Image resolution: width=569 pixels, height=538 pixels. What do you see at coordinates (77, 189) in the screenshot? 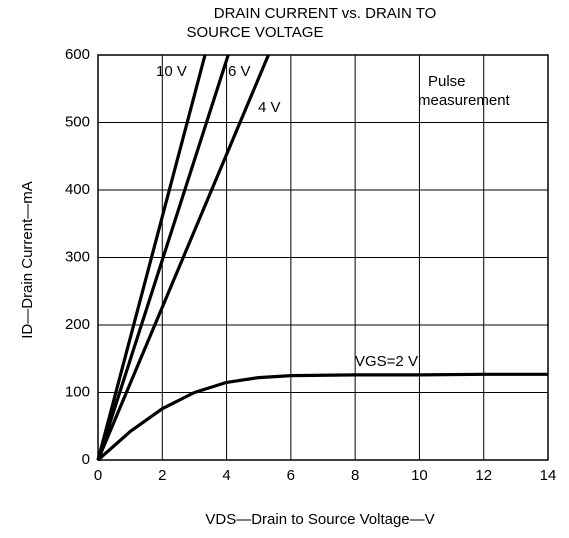
I see `y-tick-label: 400` at bounding box center [77, 189].